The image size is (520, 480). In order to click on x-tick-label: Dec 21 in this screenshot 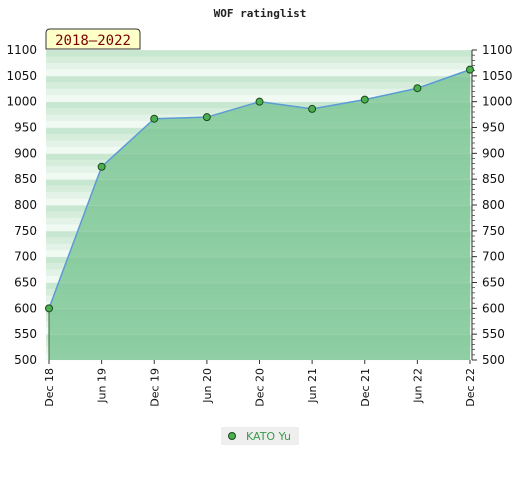, I will do `click(365, 387)`.